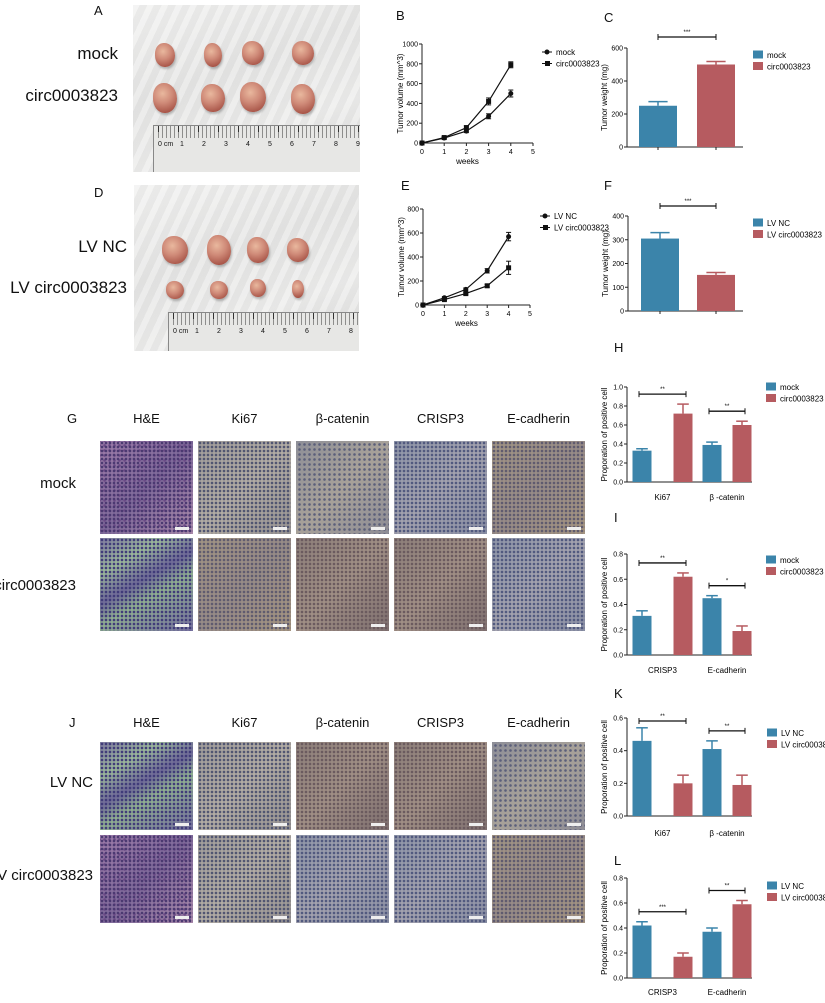  What do you see at coordinates (618, 784) in the screenshot?
I see `y-tick-label: 0.2` at bounding box center [618, 784].